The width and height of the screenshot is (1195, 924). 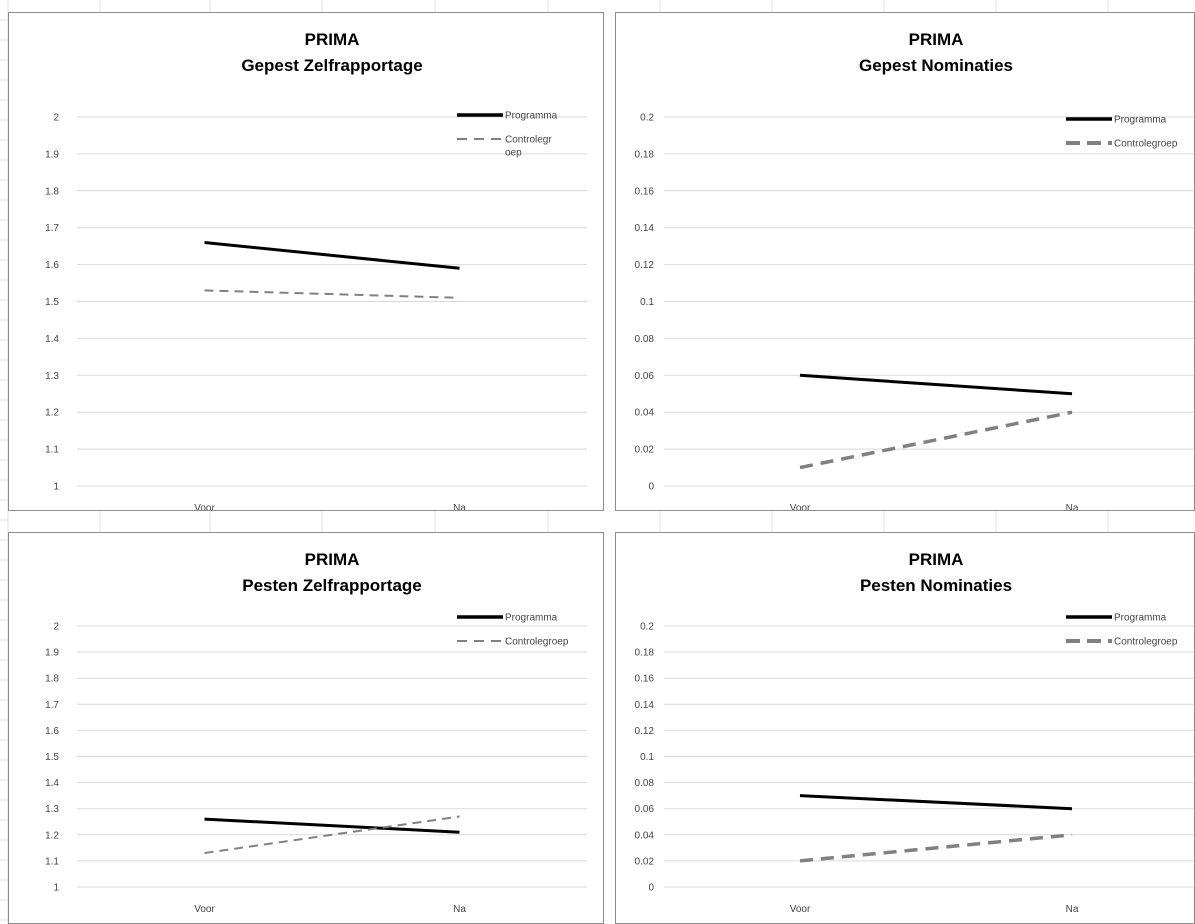 I want to click on legend-label: oep, so click(x=513, y=153).